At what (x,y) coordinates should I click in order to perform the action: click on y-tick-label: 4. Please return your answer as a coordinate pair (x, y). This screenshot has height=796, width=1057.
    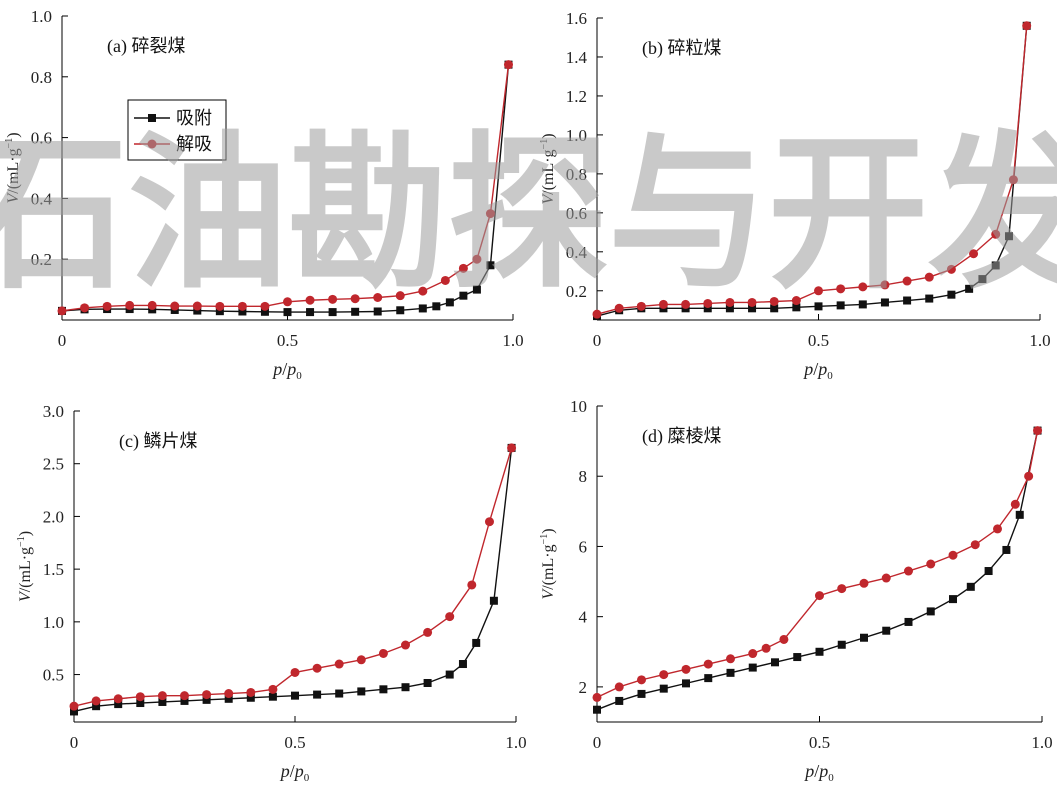
    Looking at the image, I should click on (583, 617).